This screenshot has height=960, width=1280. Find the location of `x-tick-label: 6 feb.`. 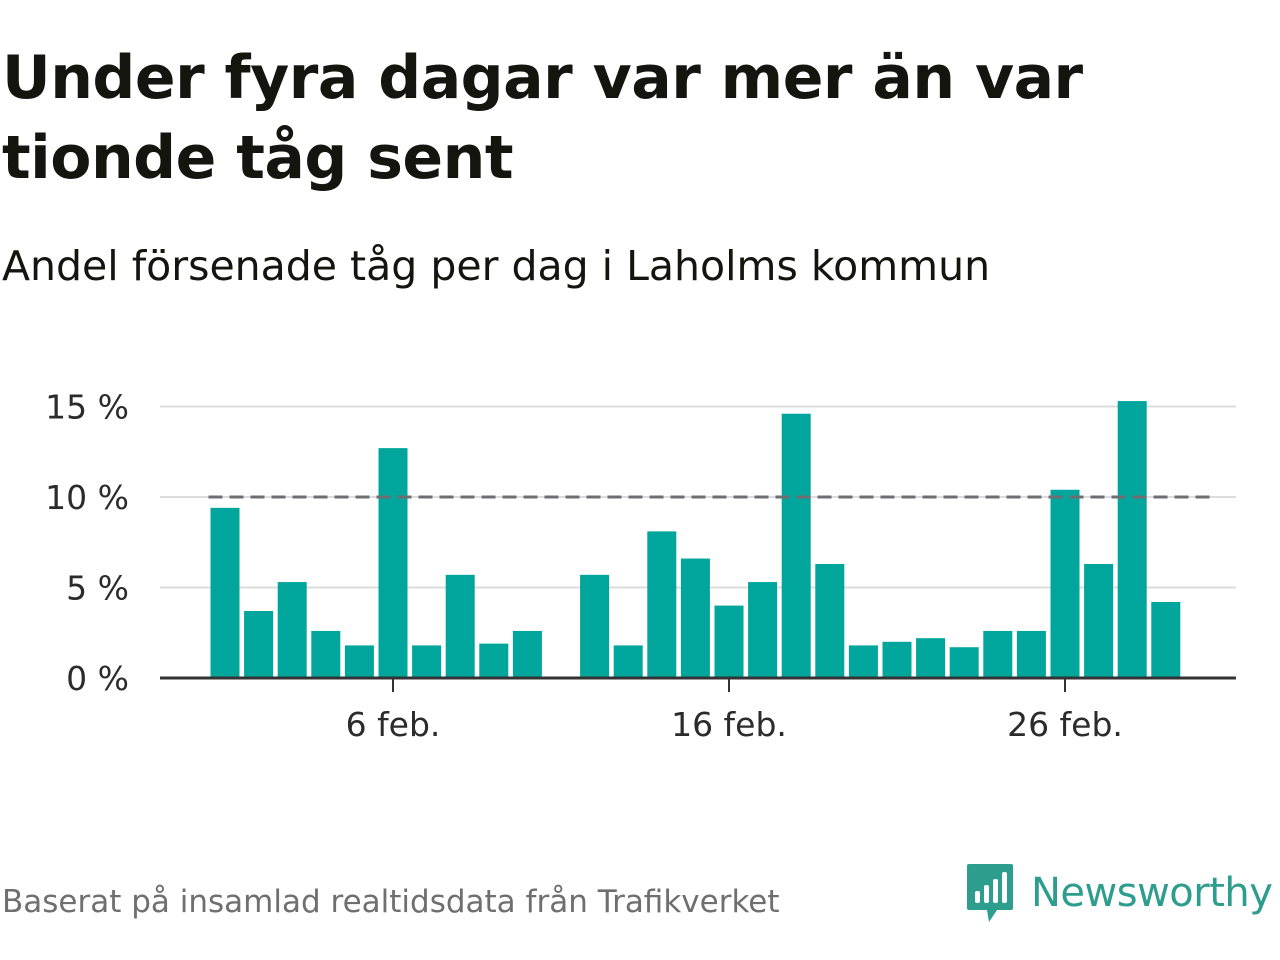

x-tick-label: 6 feb. is located at coordinates (393, 724).